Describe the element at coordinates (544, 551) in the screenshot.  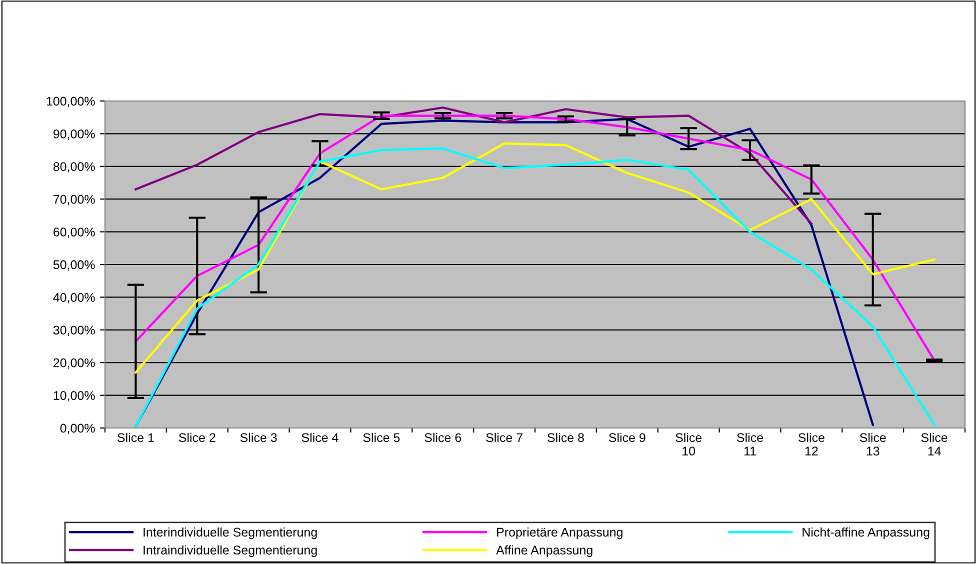
I see `legend-label: Affine Anpassung` at that location.